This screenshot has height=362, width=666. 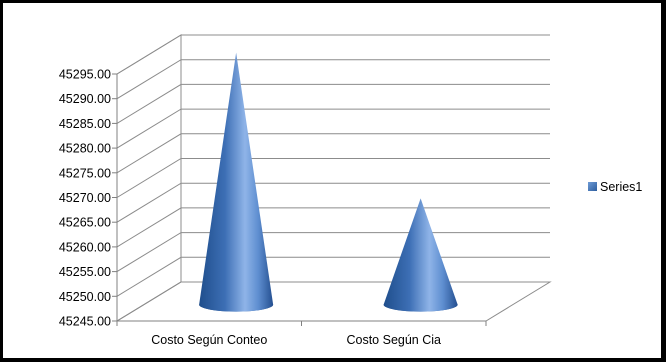 I want to click on legend-swatch, so click(x=592, y=186).